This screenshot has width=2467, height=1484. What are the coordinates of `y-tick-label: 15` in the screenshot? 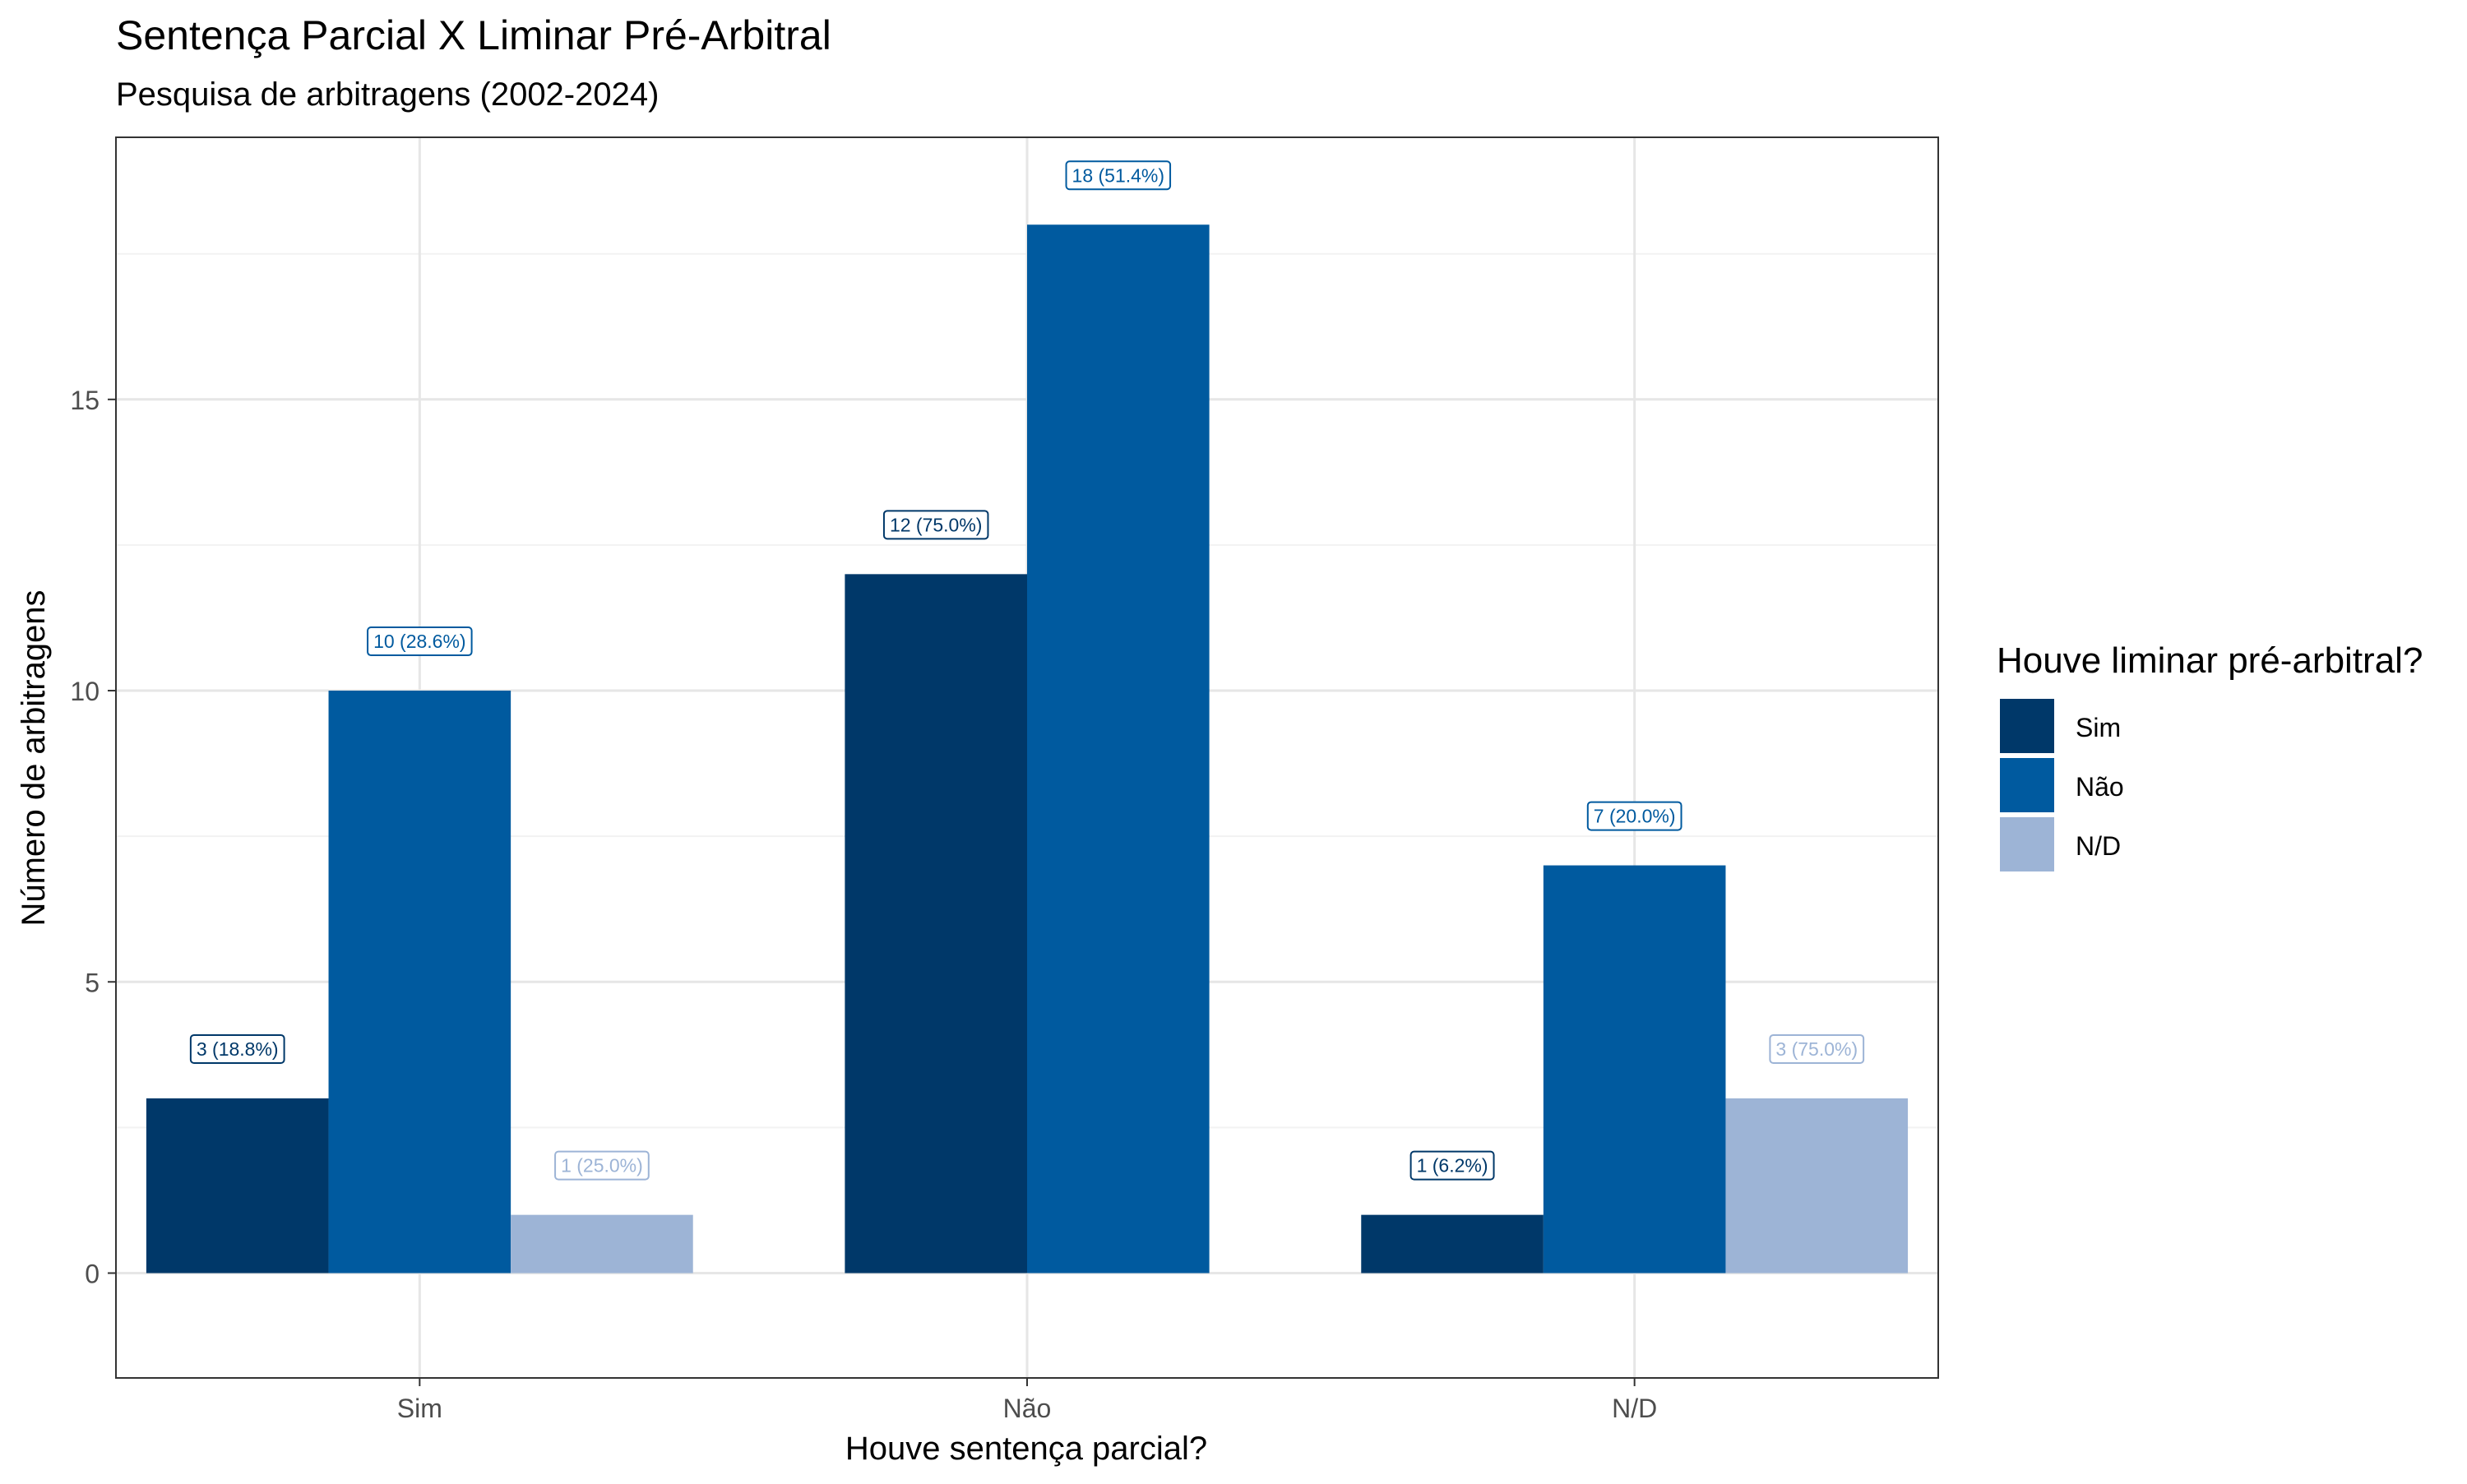 It's located at (85, 401).